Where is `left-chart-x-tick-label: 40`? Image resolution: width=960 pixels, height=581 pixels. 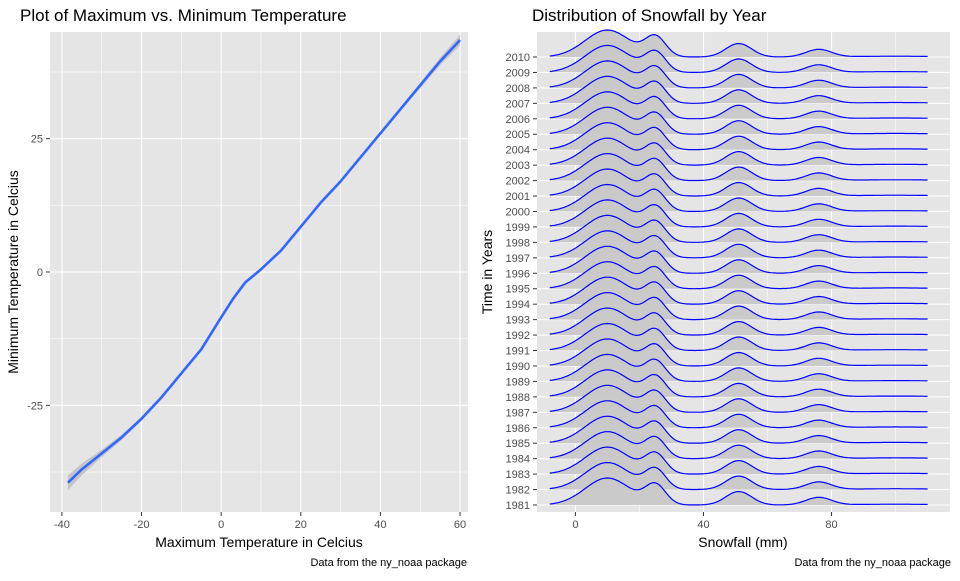 left-chart-x-tick-label: 40 is located at coordinates (380, 525).